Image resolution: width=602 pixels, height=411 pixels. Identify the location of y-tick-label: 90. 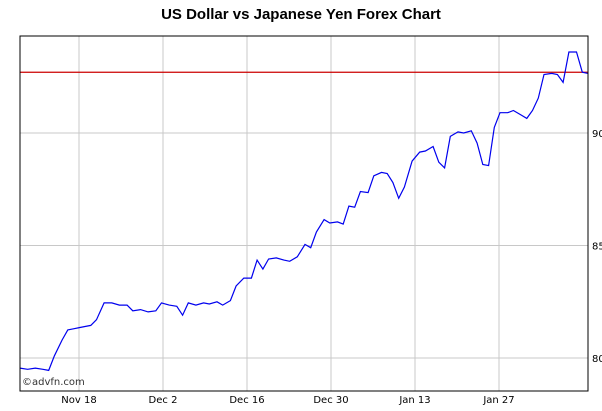
(597, 134).